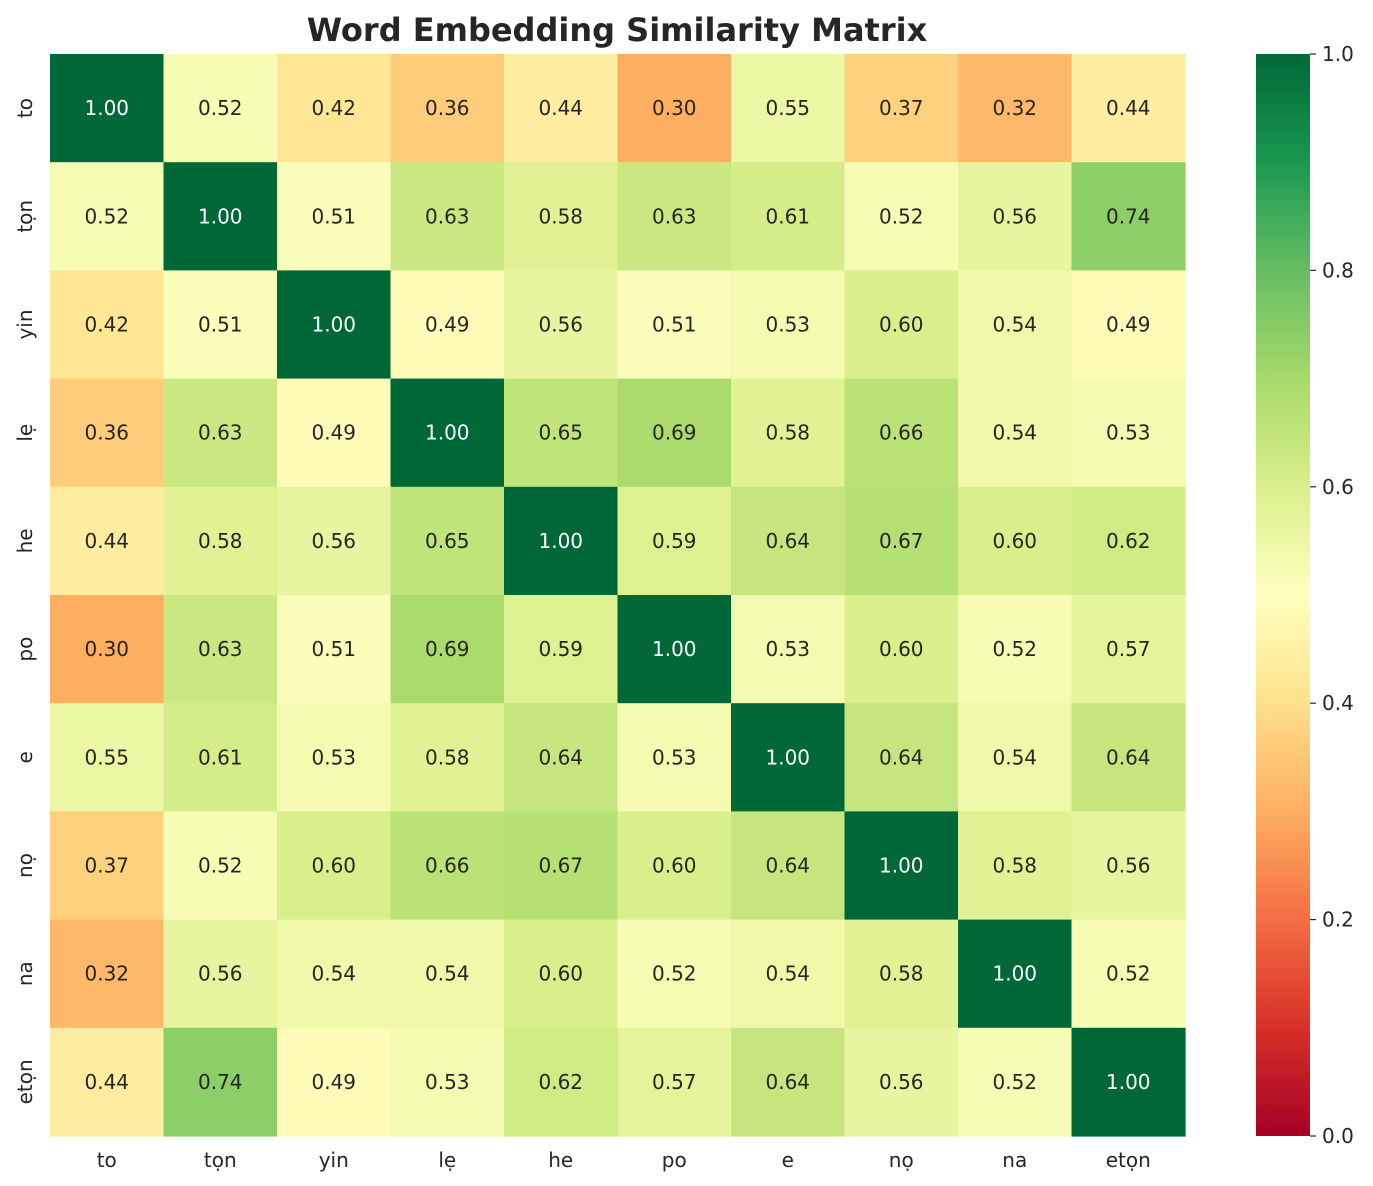 The image size is (1373, 1186). What do you see at coordinates (1128, 216) in the screenshot?
I see `cell-value-label: 0.74` at bounding box center [1128, 216].